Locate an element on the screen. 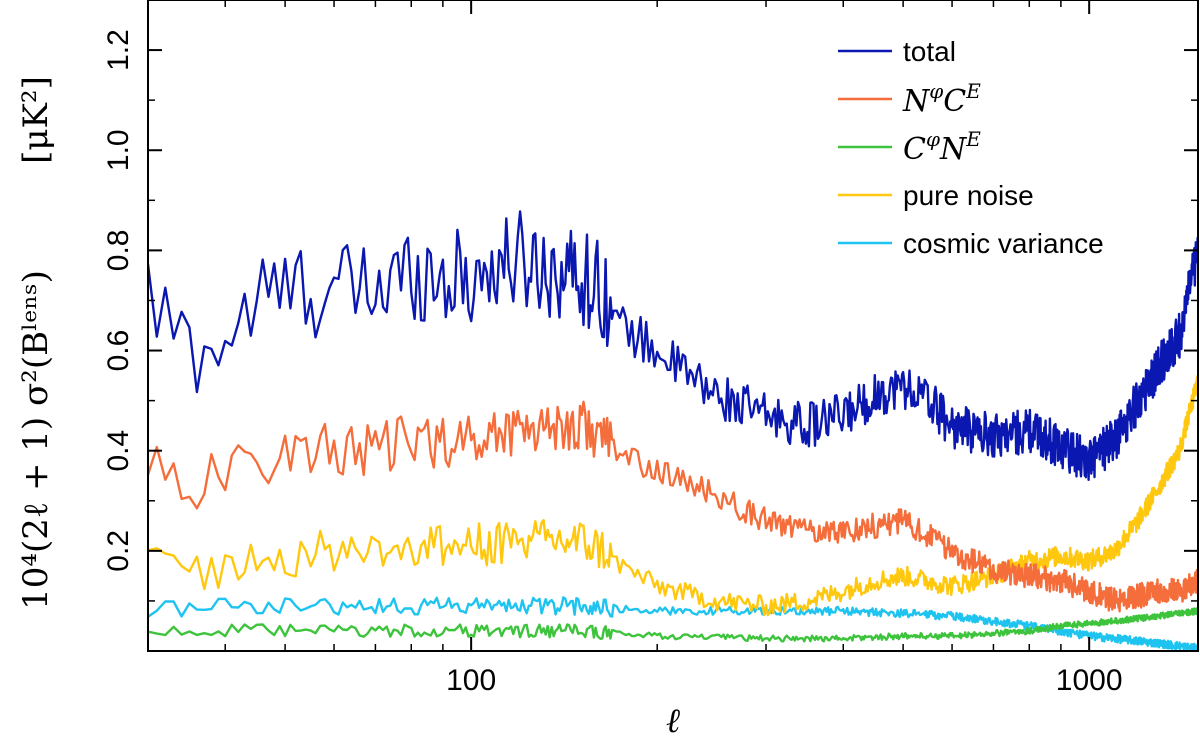  legend-label-total: total is located at coordinates (929, 51).